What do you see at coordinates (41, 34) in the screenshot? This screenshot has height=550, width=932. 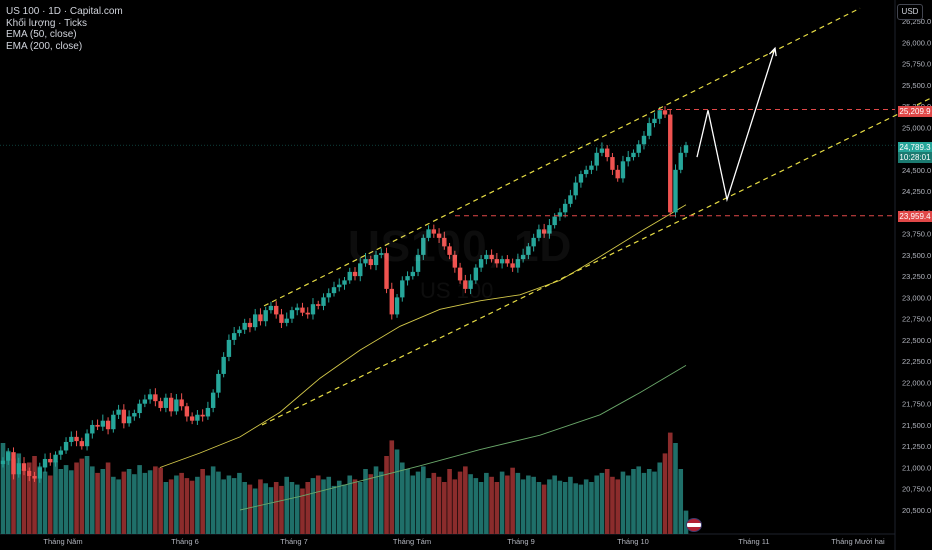 I see `legend-ema50: EMA (50, close)` at bounding box center [41, 34].